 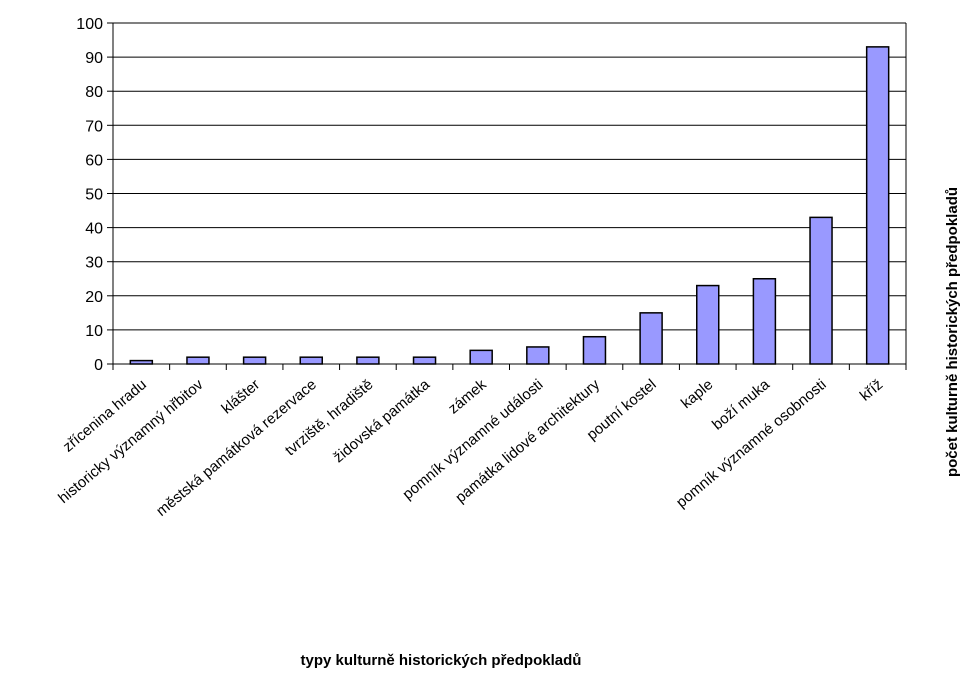 I want to click on y-tick-label: 50, so click(x=94, y=195).